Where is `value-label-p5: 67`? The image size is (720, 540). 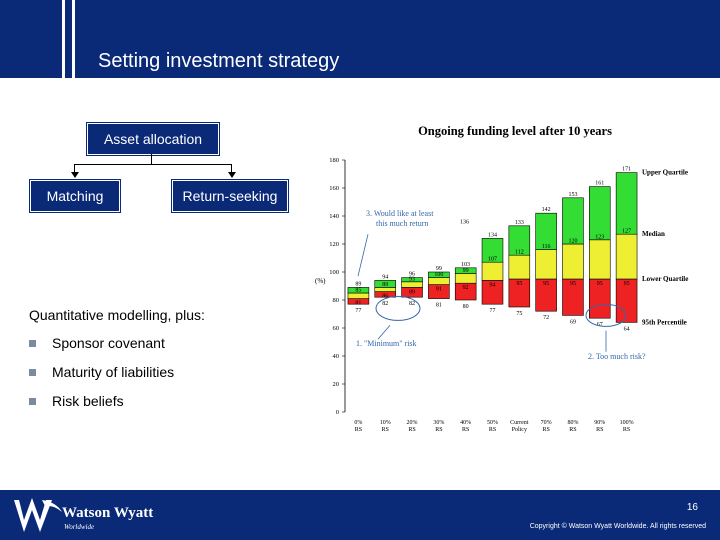
value-label-p5: 67 is located at coordinates (600, 325).